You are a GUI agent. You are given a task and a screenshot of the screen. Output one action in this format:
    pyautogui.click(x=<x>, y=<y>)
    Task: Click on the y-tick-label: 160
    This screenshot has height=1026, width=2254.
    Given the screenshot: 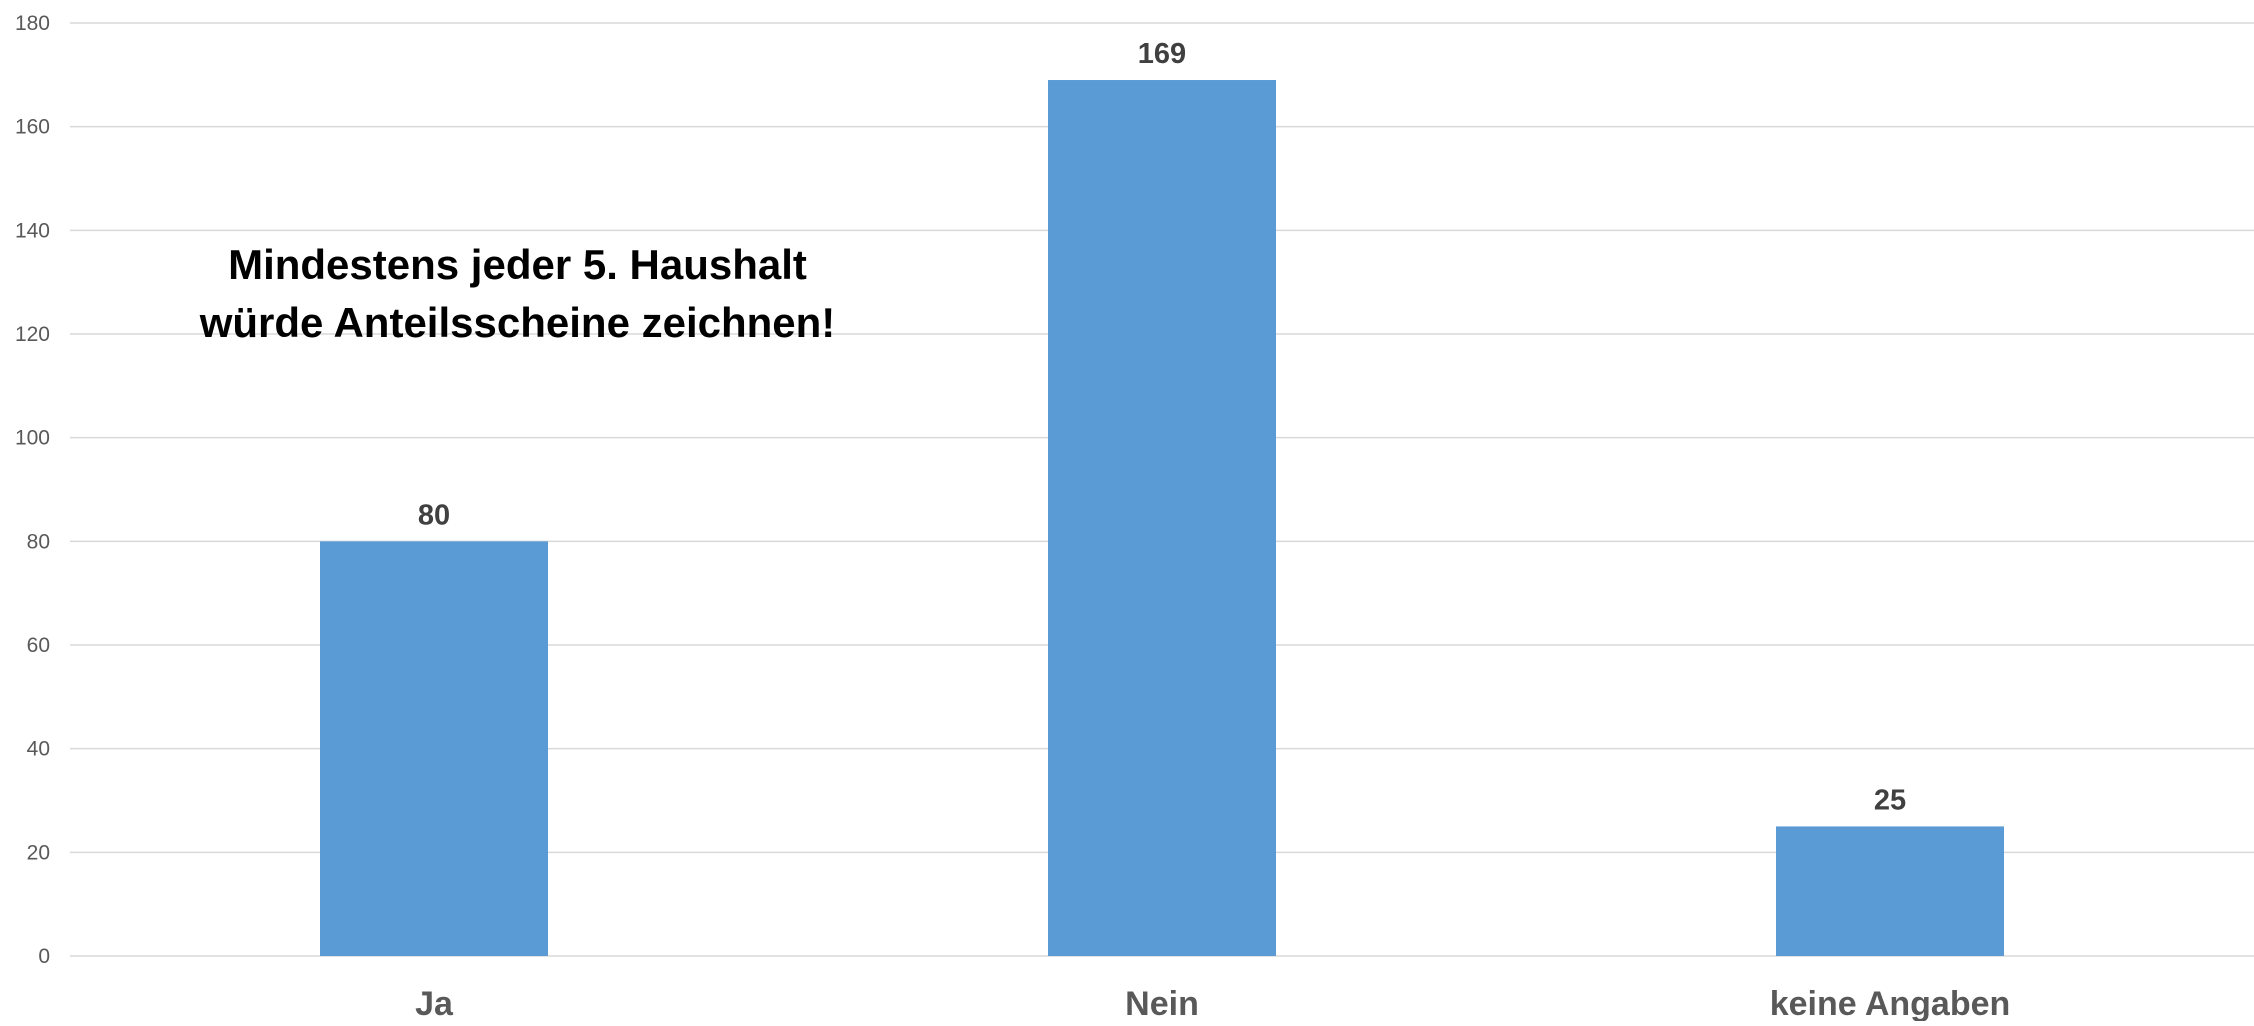 What is the action you would take?
    pyautogui.click(x=32, y=127)
    